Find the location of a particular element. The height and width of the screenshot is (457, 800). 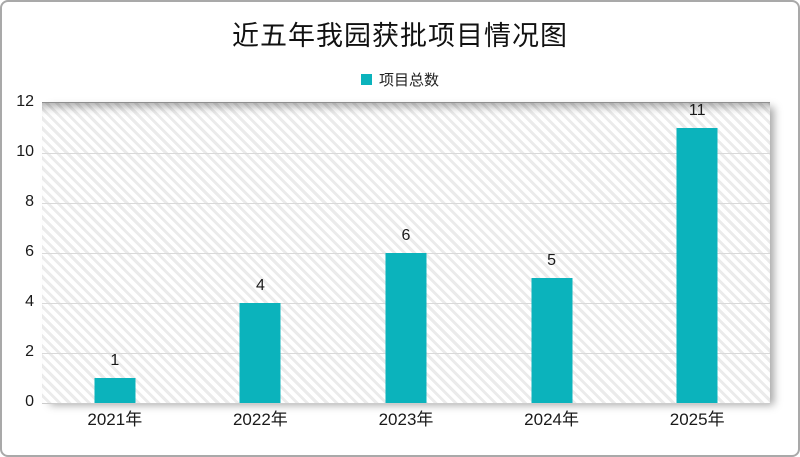

x-axis-label: 2022年 is located at coordinates (260, 419).